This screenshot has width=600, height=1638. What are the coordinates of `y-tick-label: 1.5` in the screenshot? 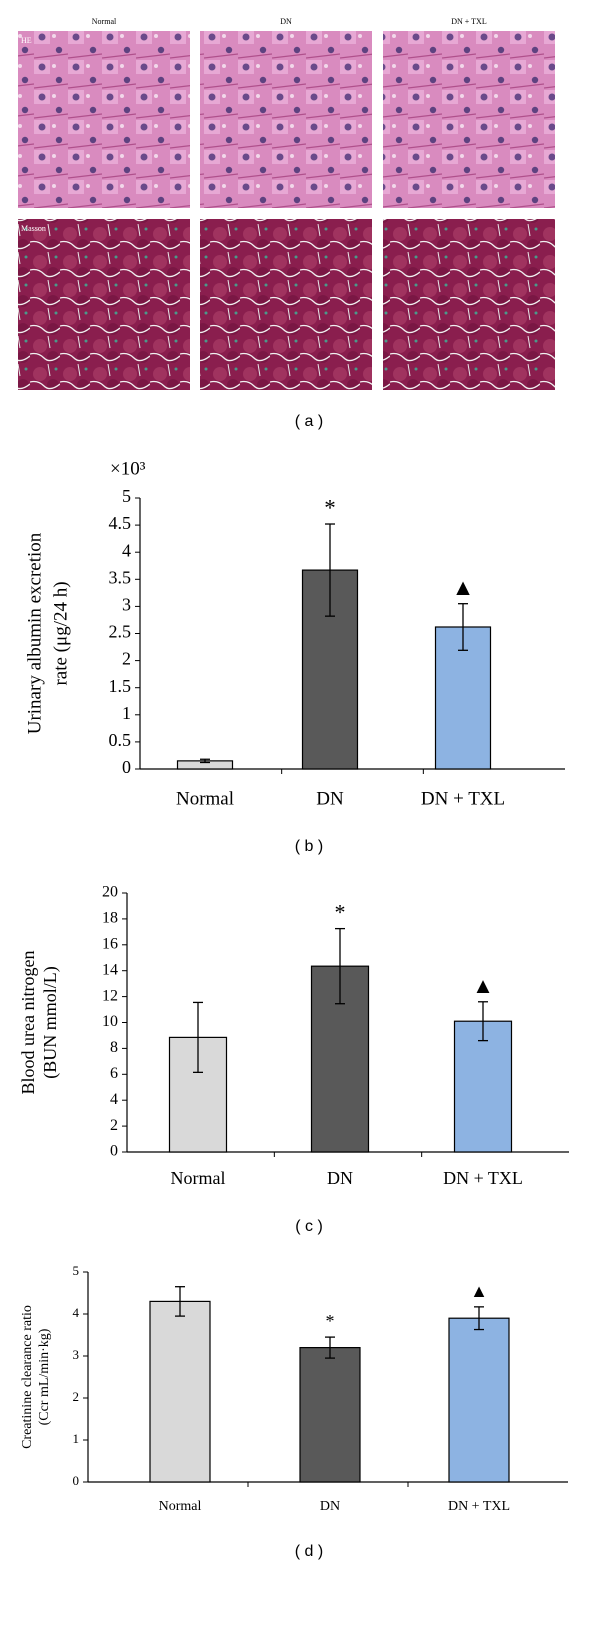 It's located at (120, 686).